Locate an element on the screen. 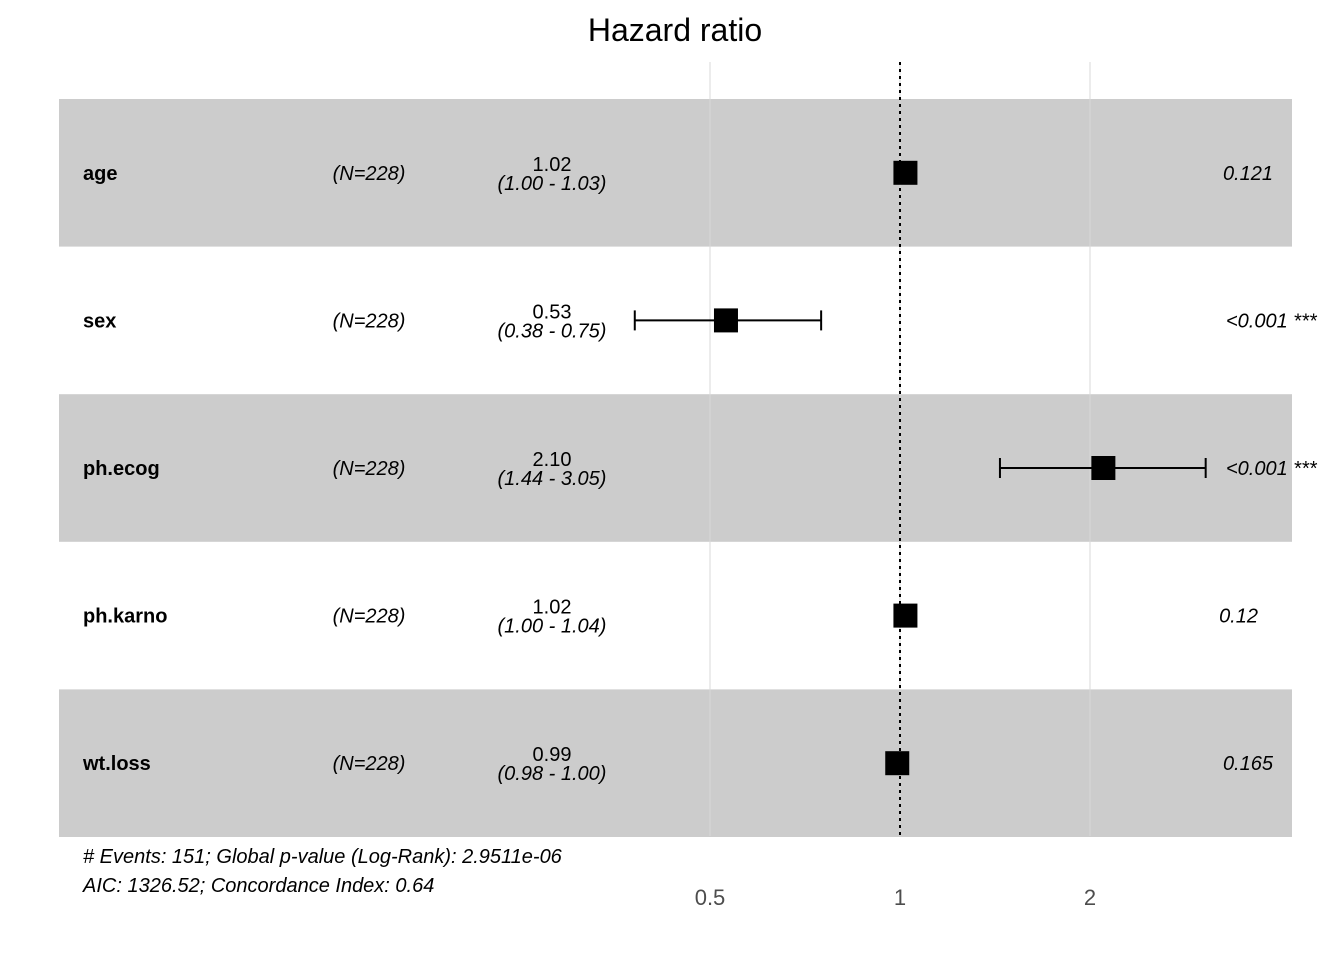  forest-row: sex (N=228) 0.53(0.38 - 0.75) <0.001 *** is located at coordinates (700, 321).